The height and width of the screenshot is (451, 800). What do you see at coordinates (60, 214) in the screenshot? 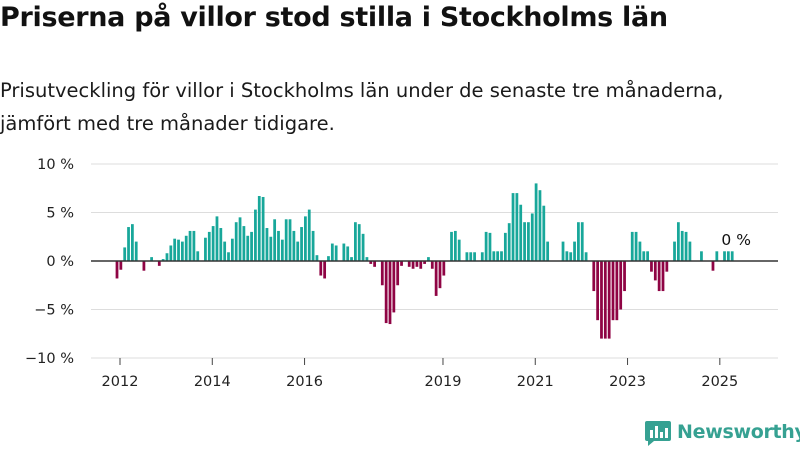
I see `y-tick-label: 5 %` at bounding box center [60, 214].